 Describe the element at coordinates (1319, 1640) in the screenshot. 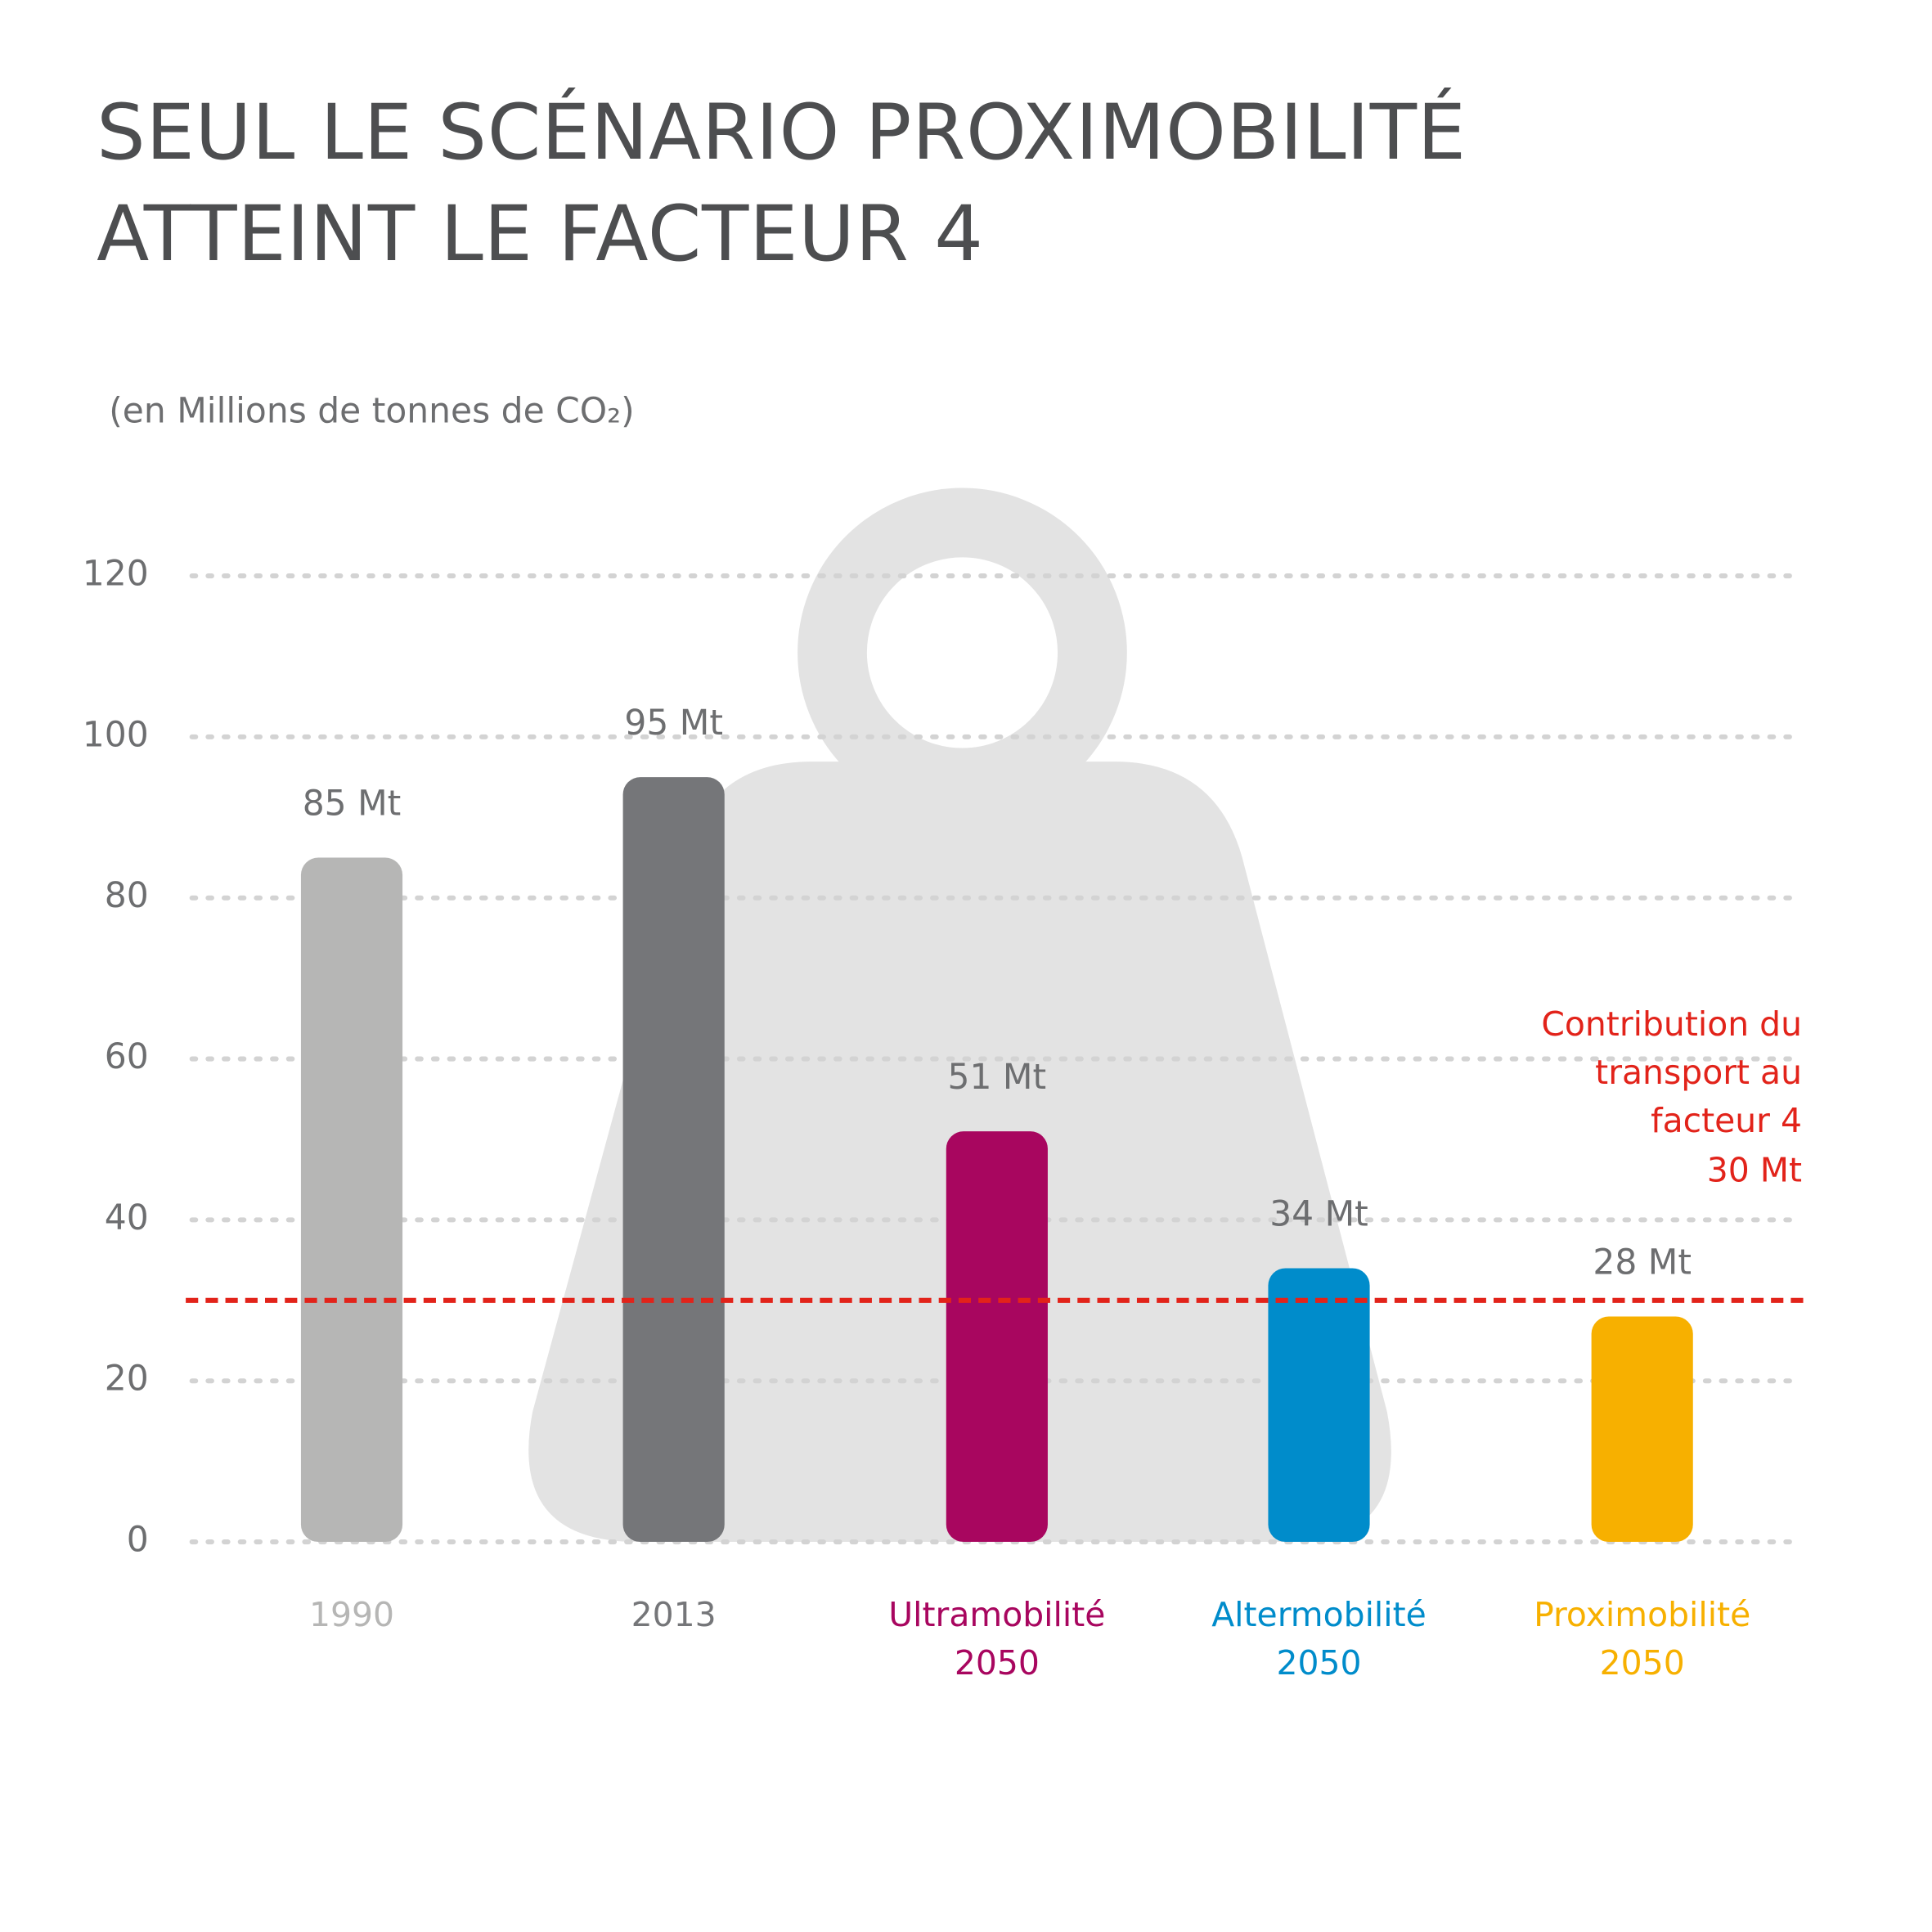

I see `x-tick-label: Altermobilité 2050` at that location.